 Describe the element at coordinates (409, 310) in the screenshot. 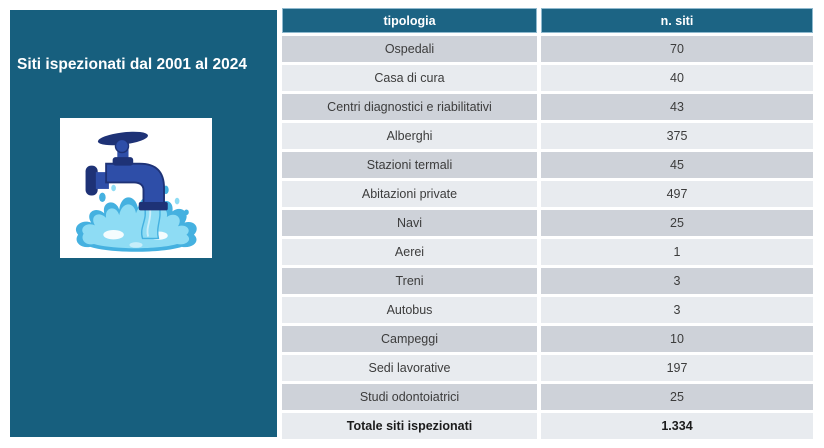

I see `cell-tipologia: Autobus` at that location.